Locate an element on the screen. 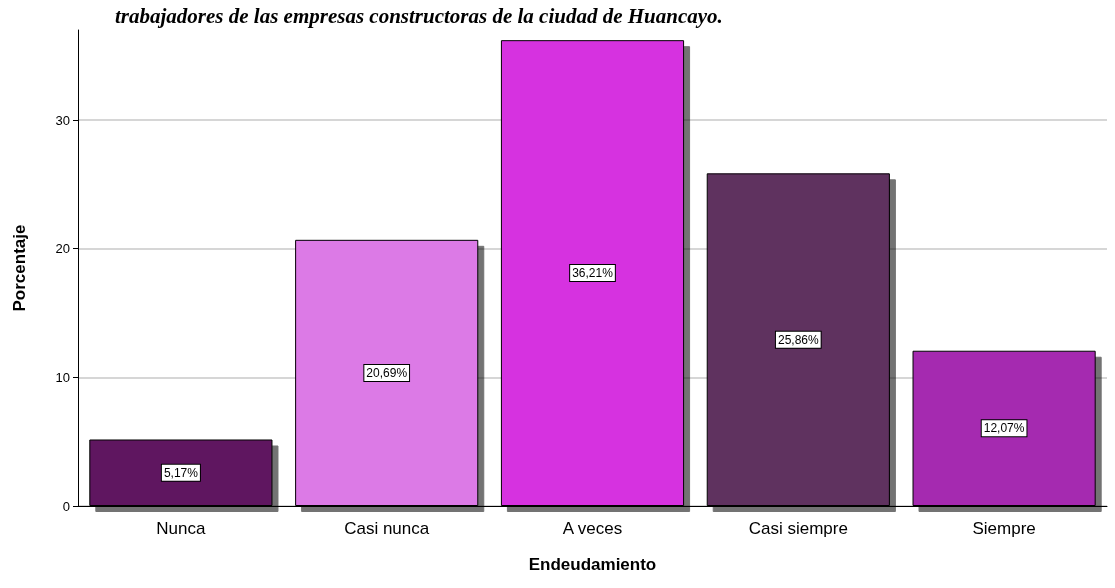 This screenshot has height=588, width=1115. x-tick-label: Casi siempre is located at coordinates (798, 528).